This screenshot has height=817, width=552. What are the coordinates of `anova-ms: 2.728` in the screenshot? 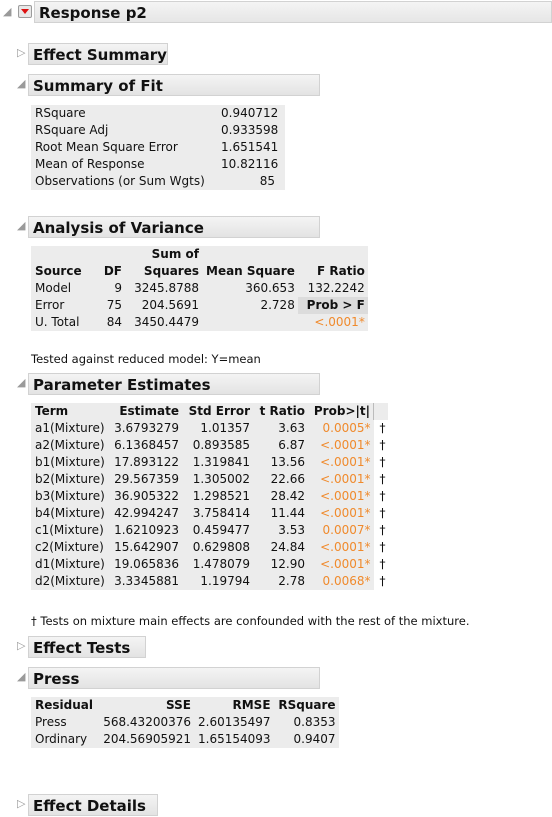 It's located at (250, 305).